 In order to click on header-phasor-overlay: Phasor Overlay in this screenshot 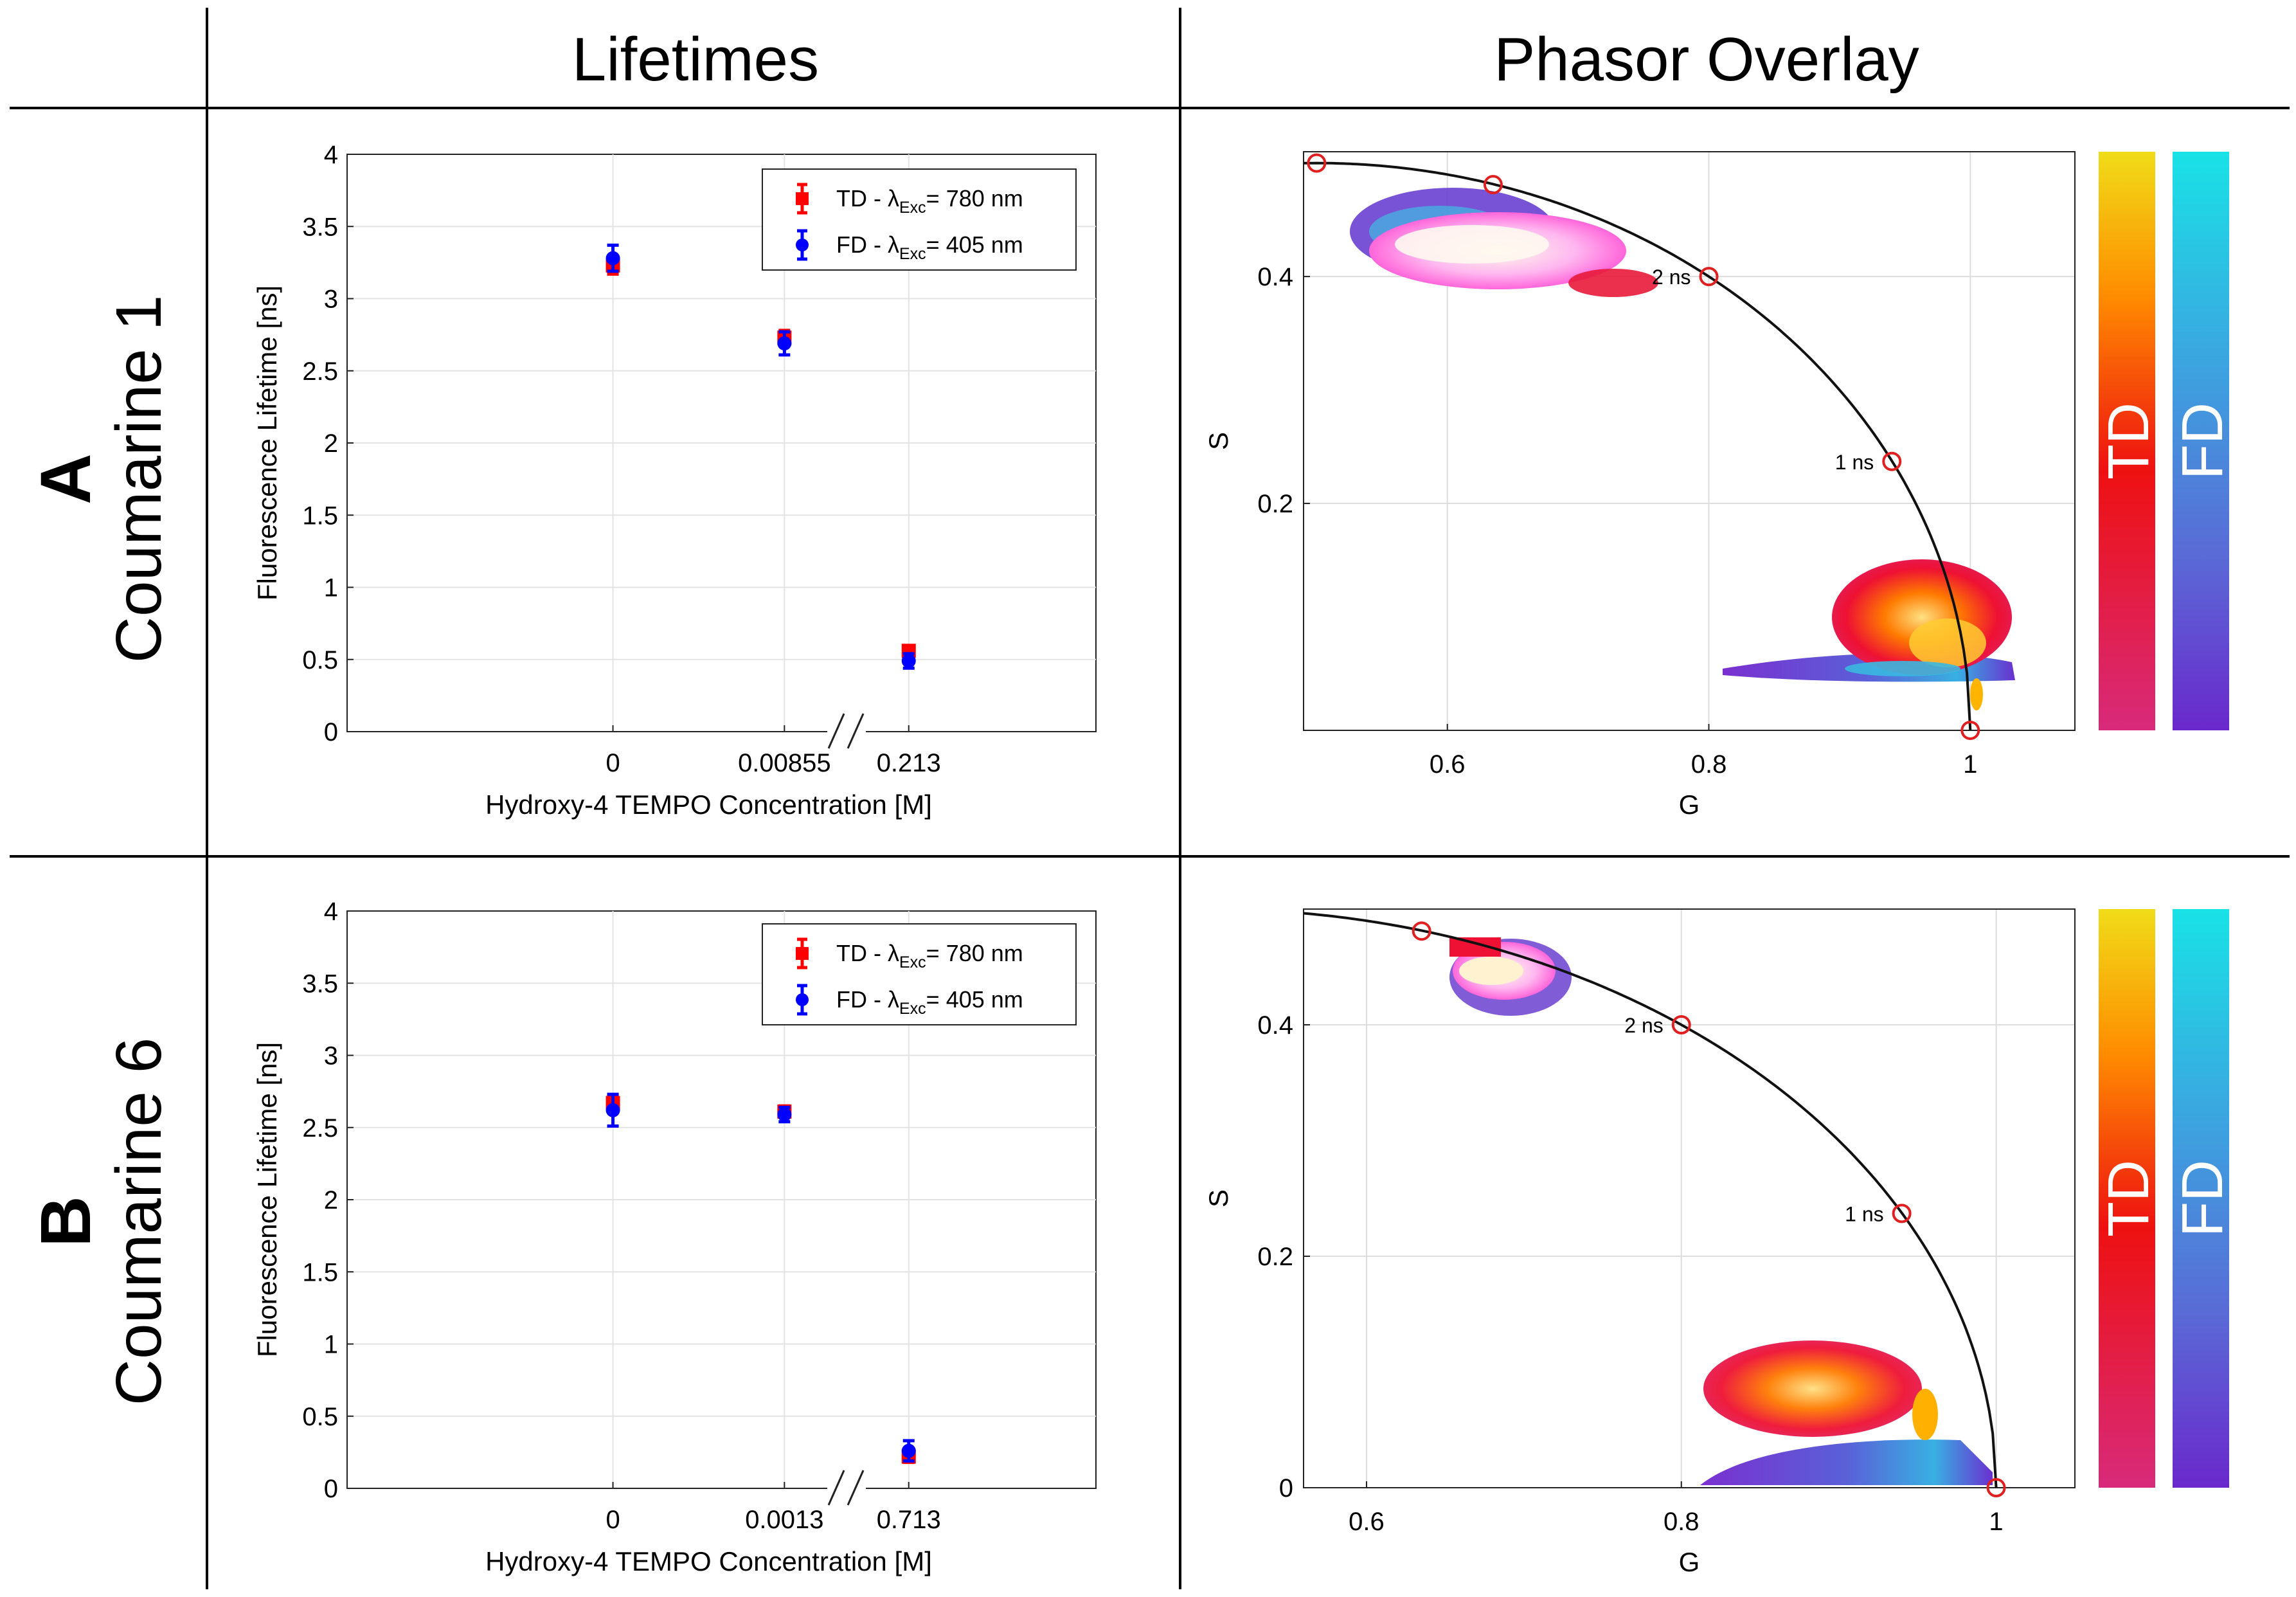, I will do `click(1706, 59)`.